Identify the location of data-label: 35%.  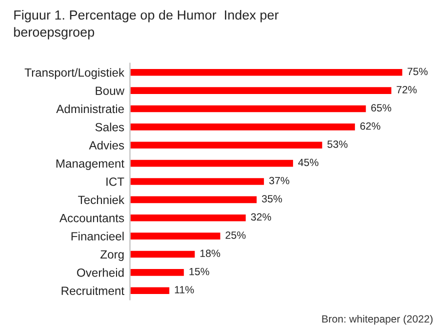
(272, 198).